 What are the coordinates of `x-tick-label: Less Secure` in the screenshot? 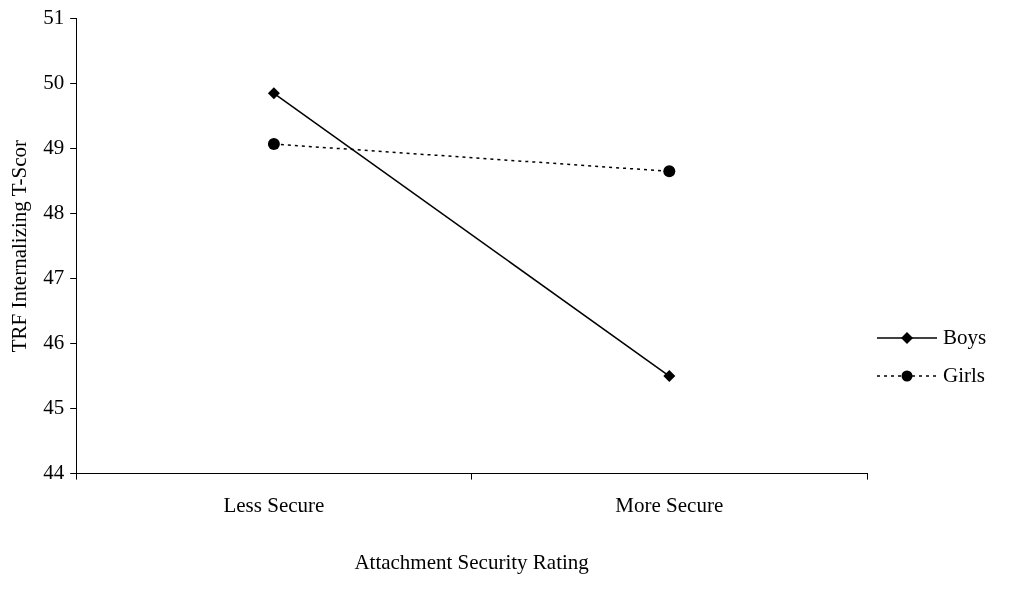 It's located at (274, 504).